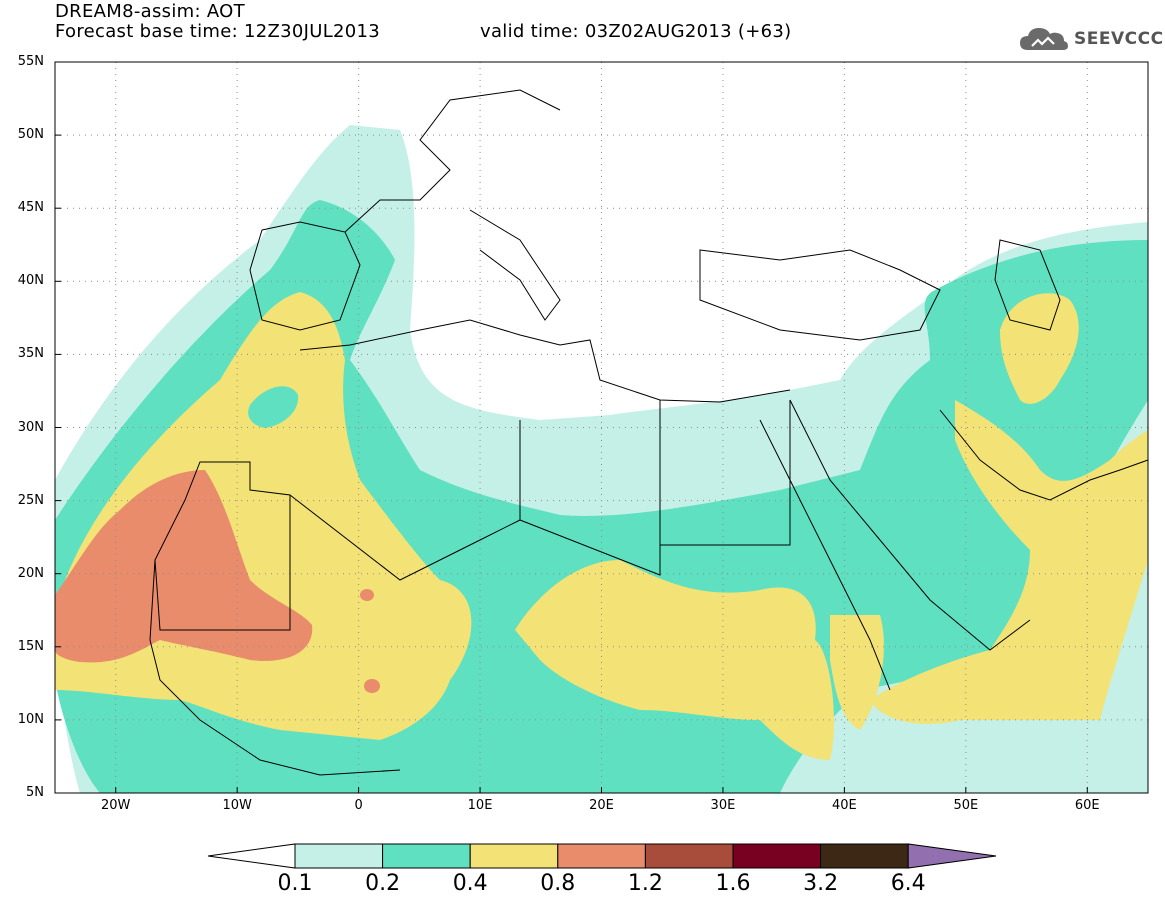 The height and width of the screenshot is (905, 1165). I want to click on colorbar-label: 1.6, so click(733, 883).